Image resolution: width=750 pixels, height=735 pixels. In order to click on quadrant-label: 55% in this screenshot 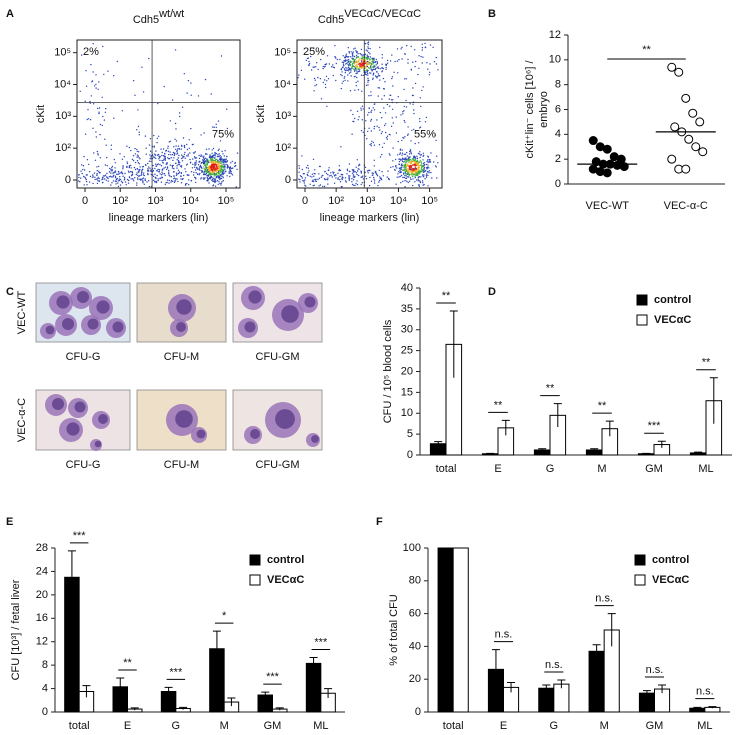, I will do `click(425, 135)`.